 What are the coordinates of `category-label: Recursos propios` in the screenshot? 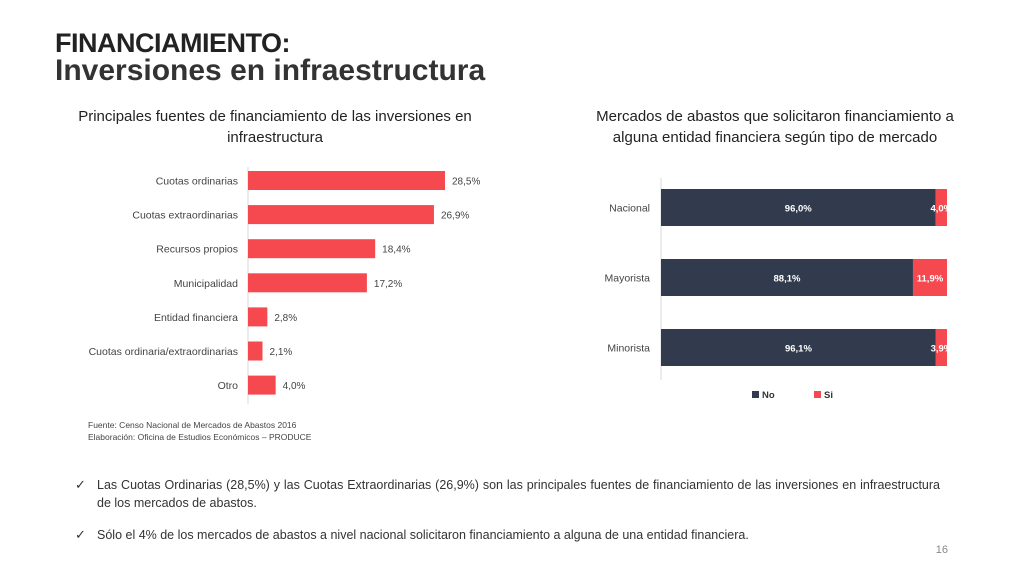 It's located at (197, 250).